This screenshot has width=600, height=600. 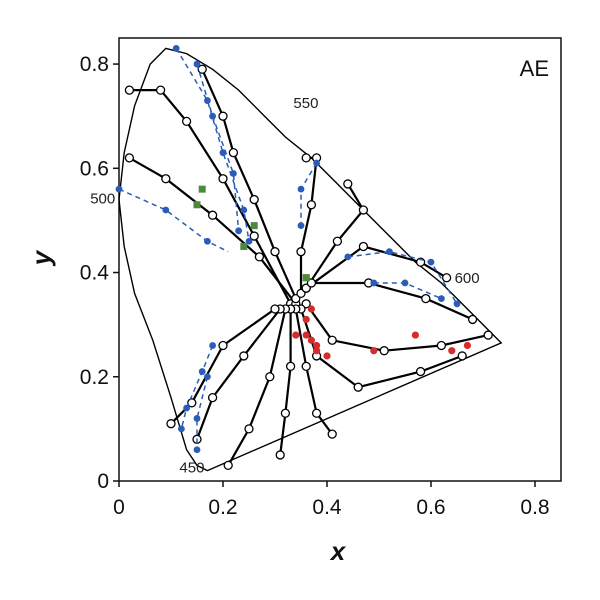 What do you see at coordinates (305, 103) in the screenshot?
I see `wavelength-label: 550` at bounding box center [305, 103].